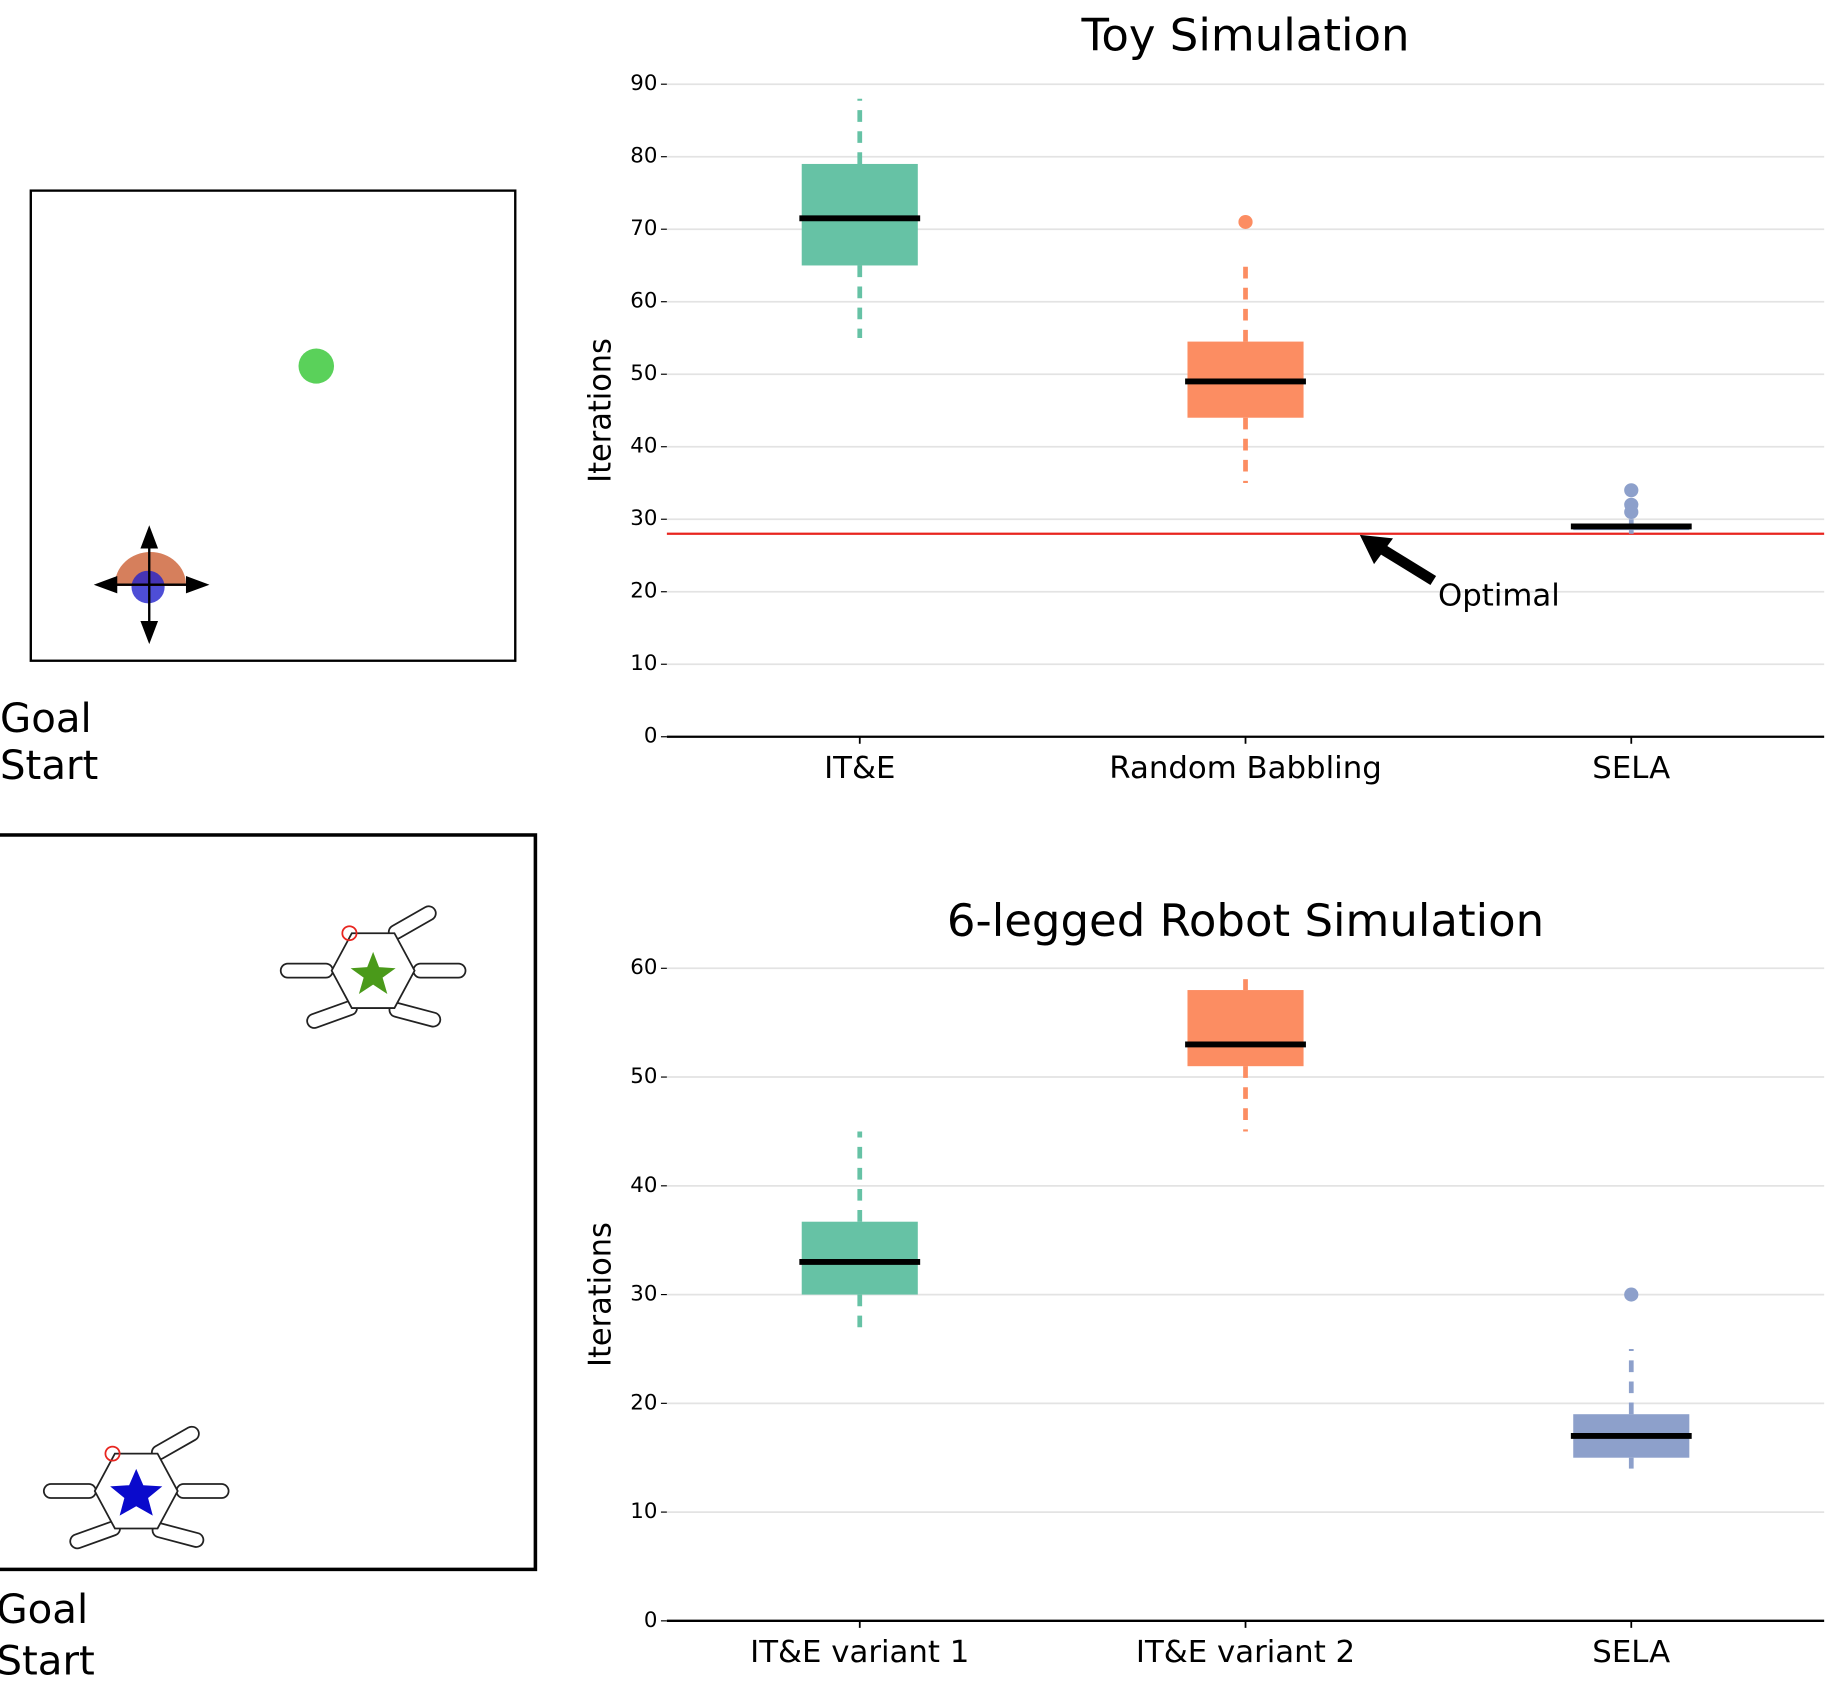 The image size is (1836, 1684). I want to click on y-tick-label: 80, so click(643, 155).